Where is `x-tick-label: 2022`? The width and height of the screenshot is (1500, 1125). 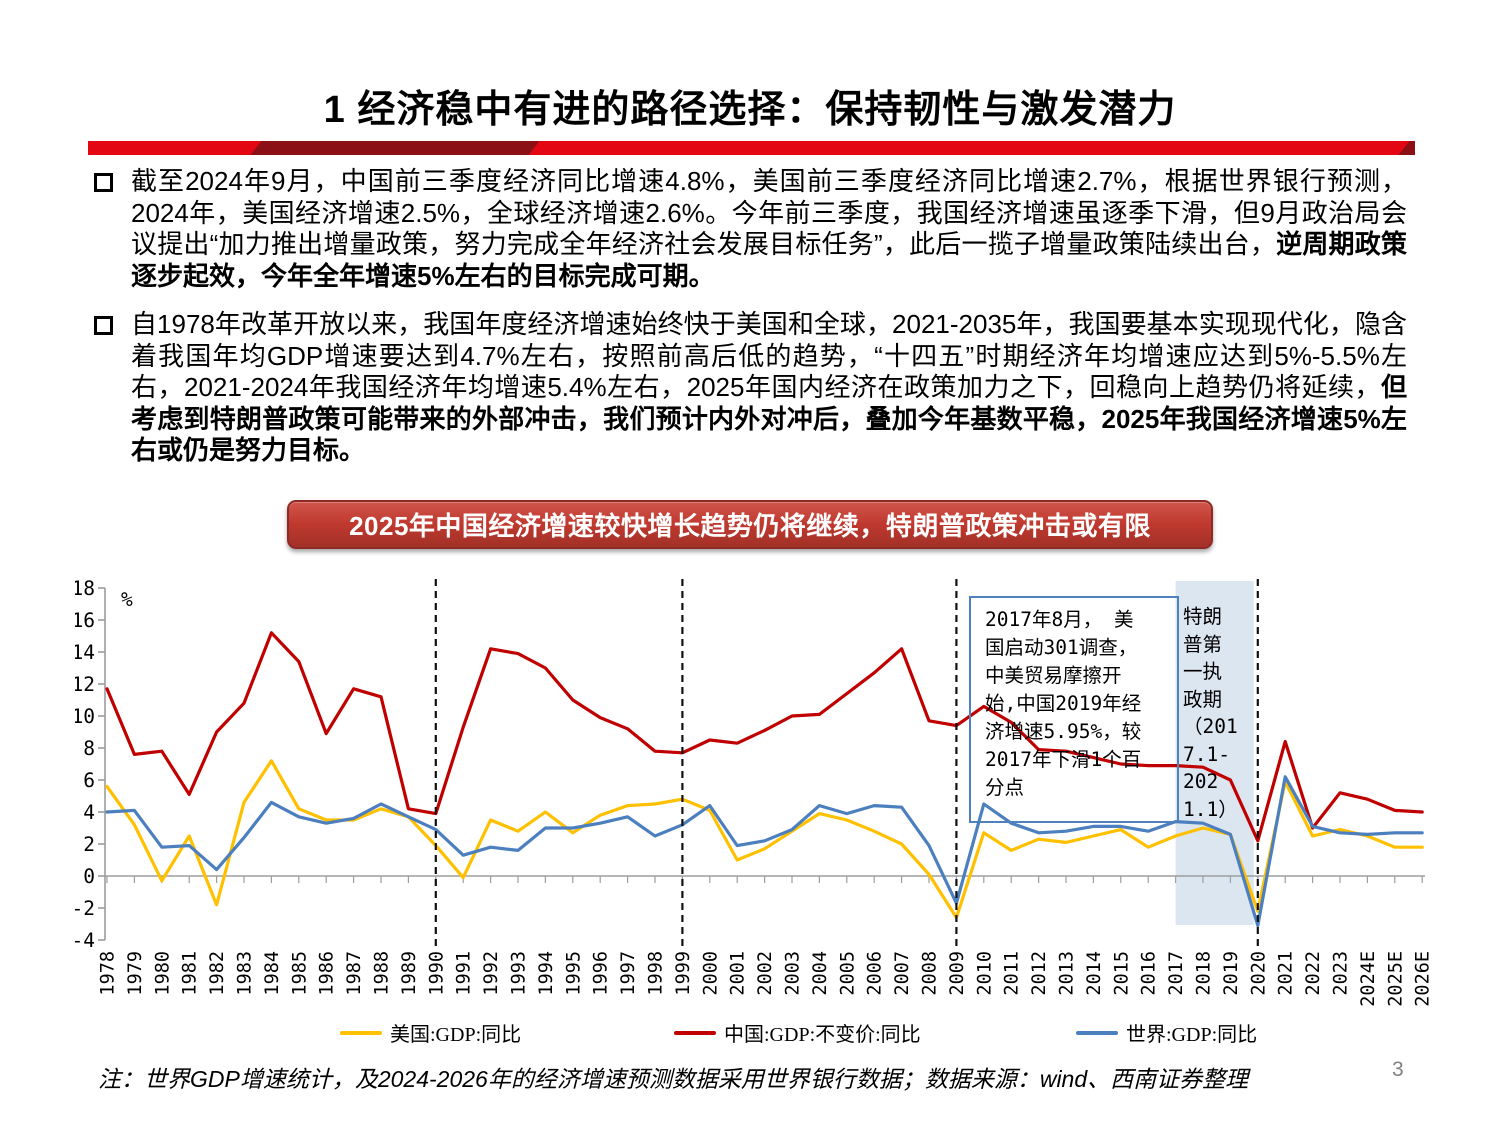
x-tick-label: 2022 is located at coordinates (1313, 973).